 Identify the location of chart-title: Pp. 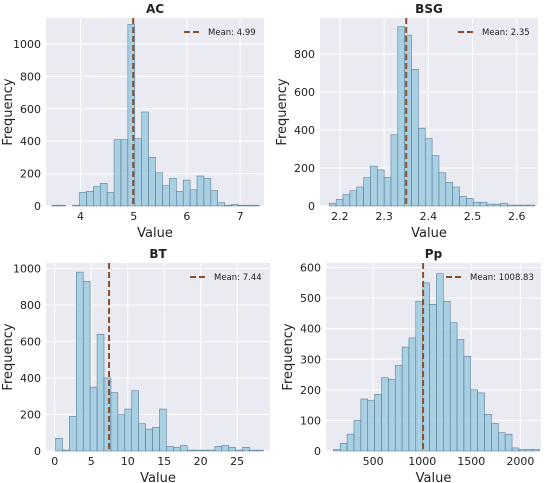
(434, 254).